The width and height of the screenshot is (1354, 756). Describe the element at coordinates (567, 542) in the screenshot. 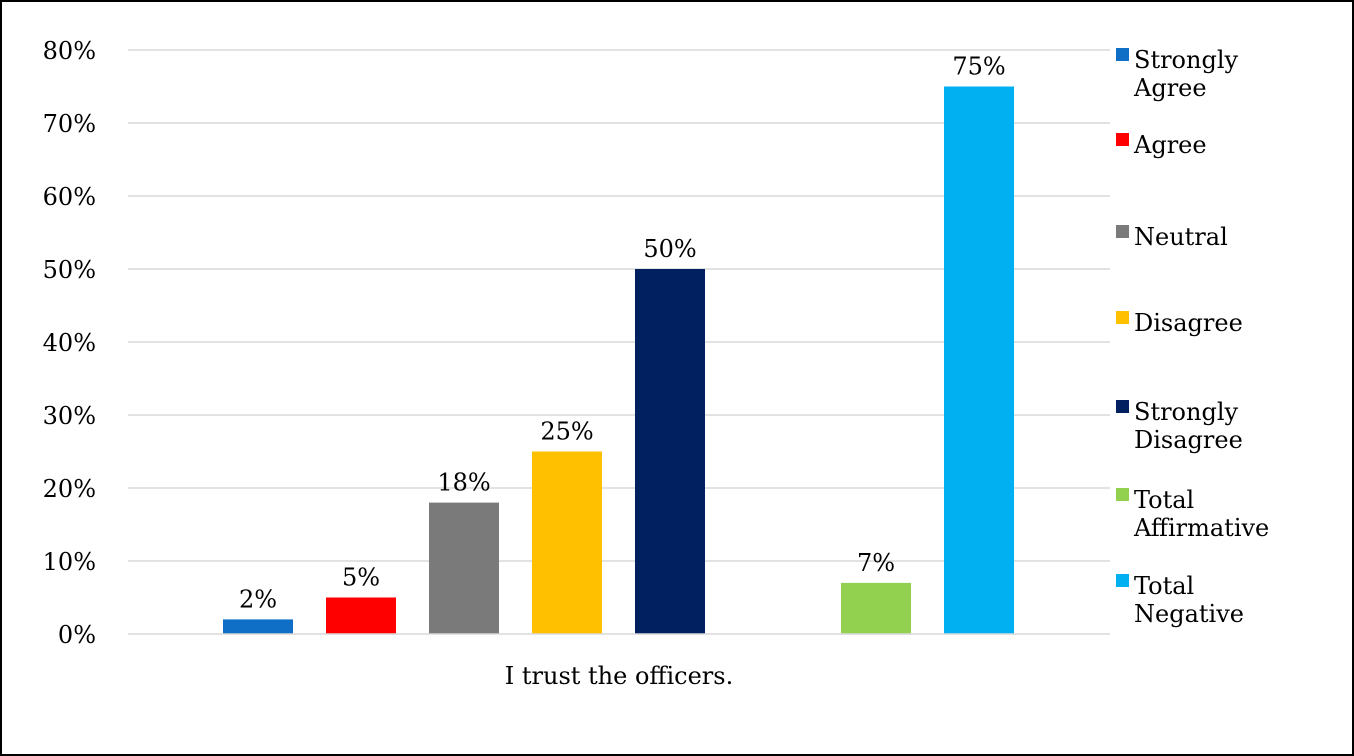

I see `bar-disagree` at that location.